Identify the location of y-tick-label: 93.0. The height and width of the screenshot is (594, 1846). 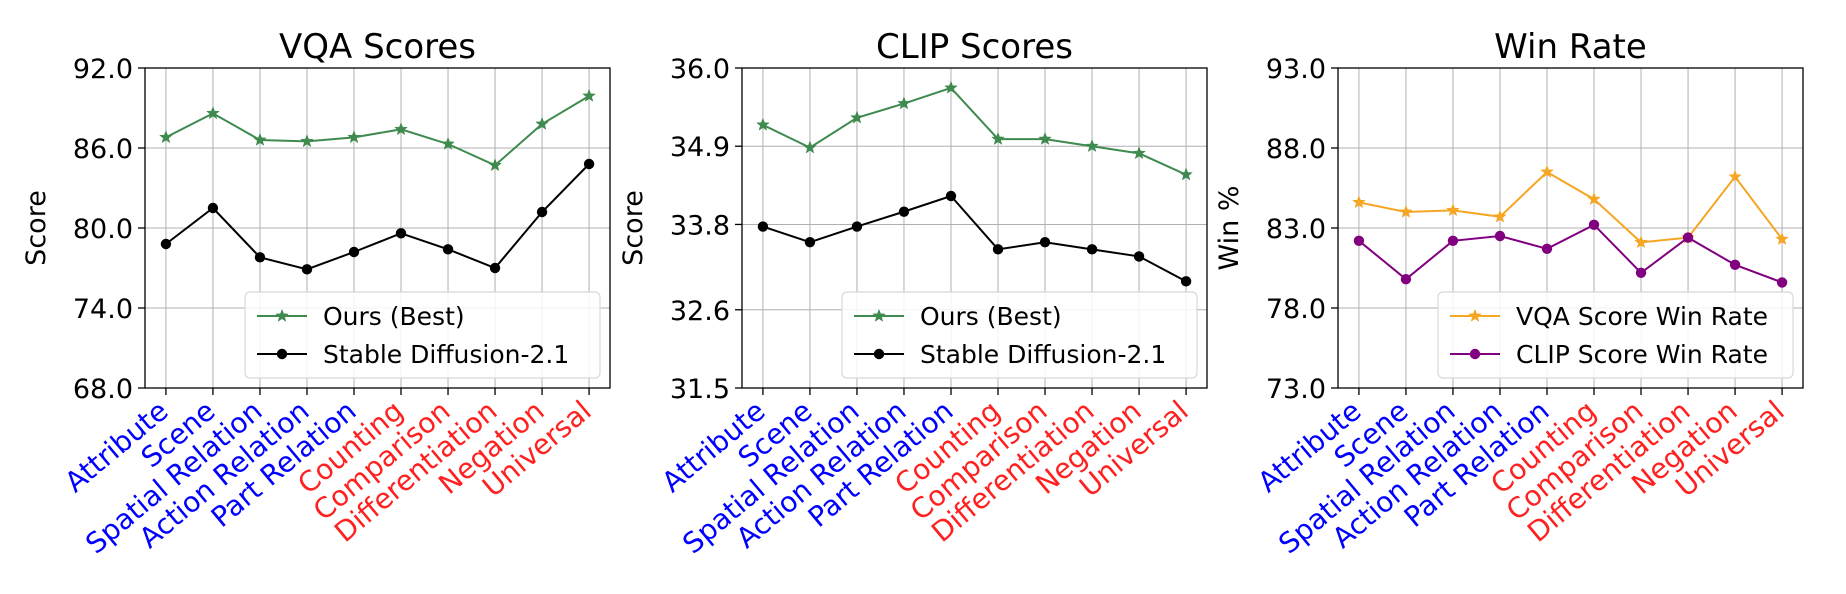
(1296, 69).